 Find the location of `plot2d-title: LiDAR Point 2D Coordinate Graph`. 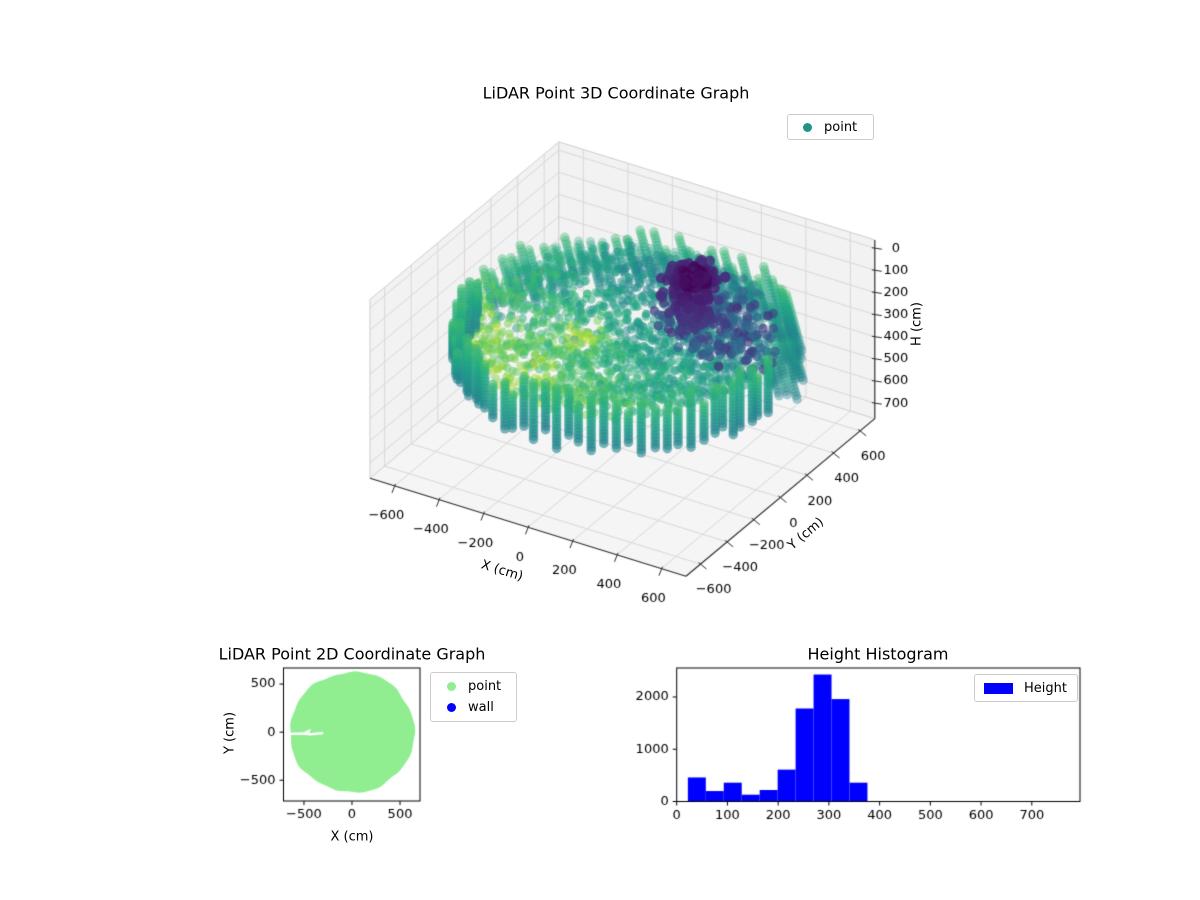

plot2d-title: LiDAR Point 2D Coordinate Graph is located at coordinates (352, 654).